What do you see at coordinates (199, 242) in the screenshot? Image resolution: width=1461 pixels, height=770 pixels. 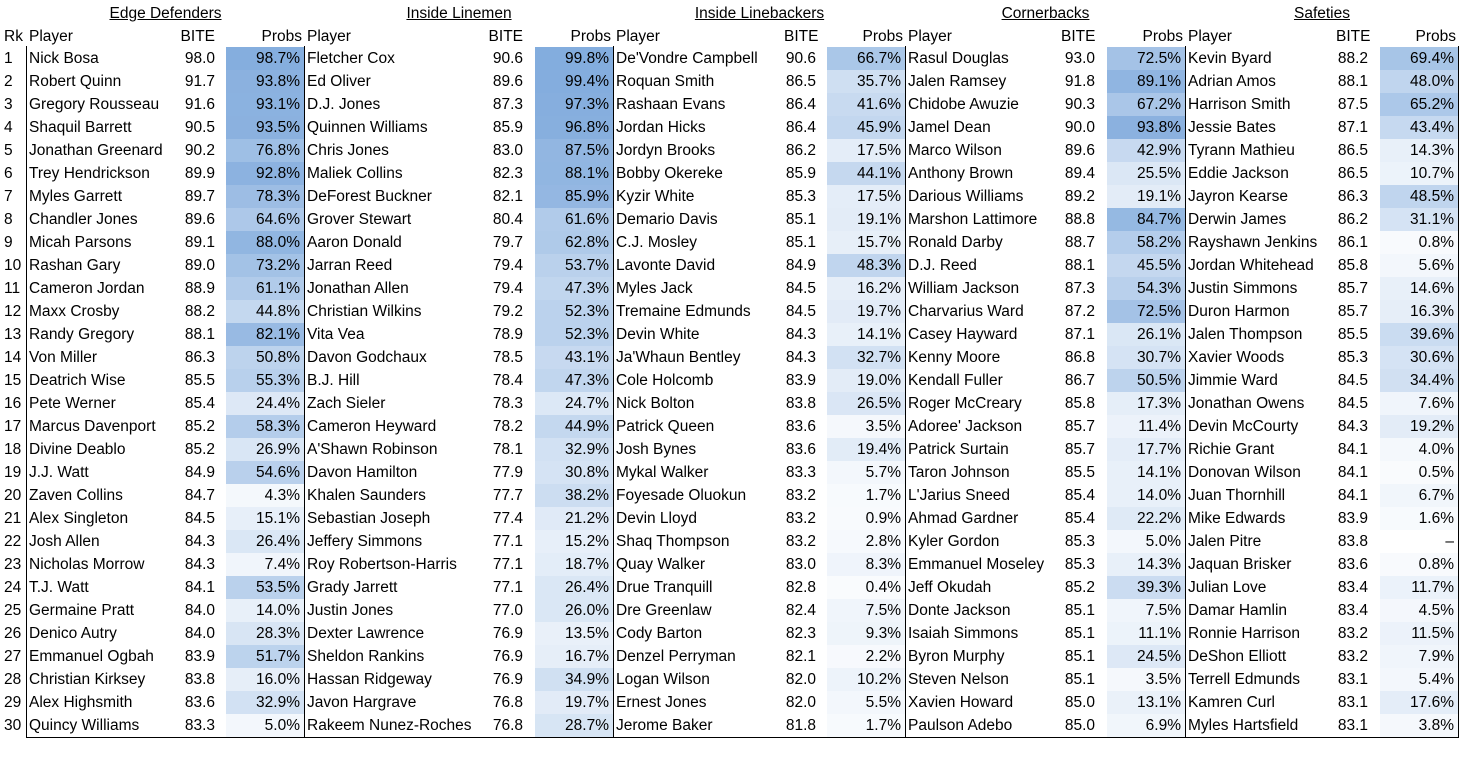 I see `bite-score: 89.1` at bounding box center [199, 242].